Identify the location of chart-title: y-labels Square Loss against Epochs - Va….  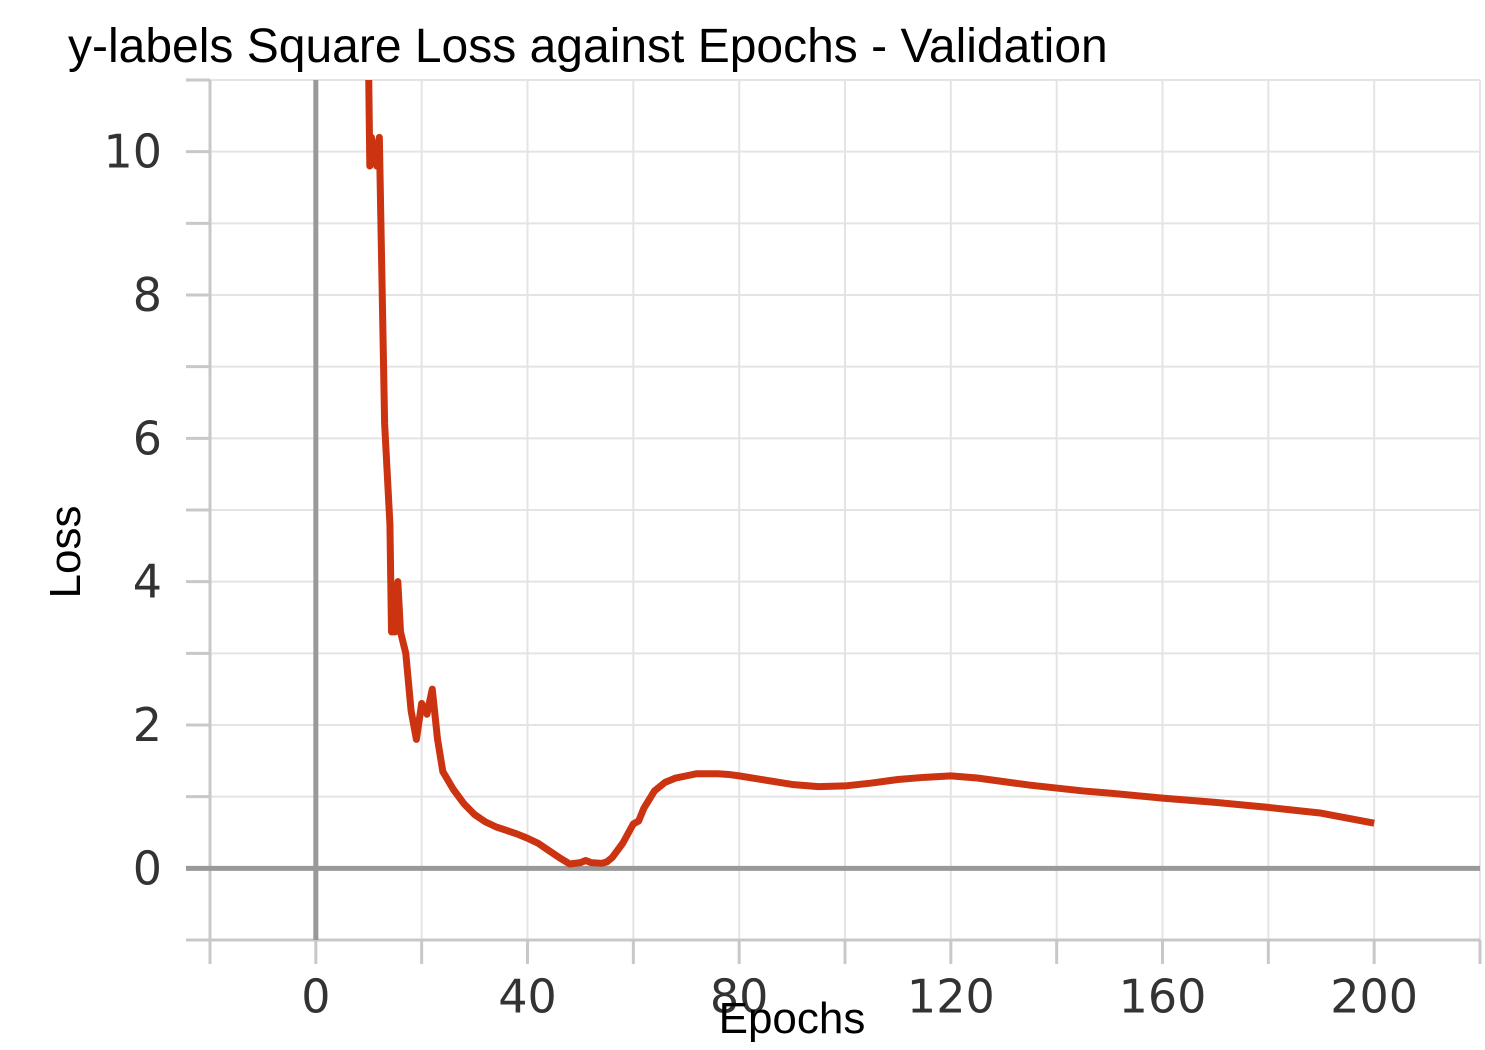
(588, 46).